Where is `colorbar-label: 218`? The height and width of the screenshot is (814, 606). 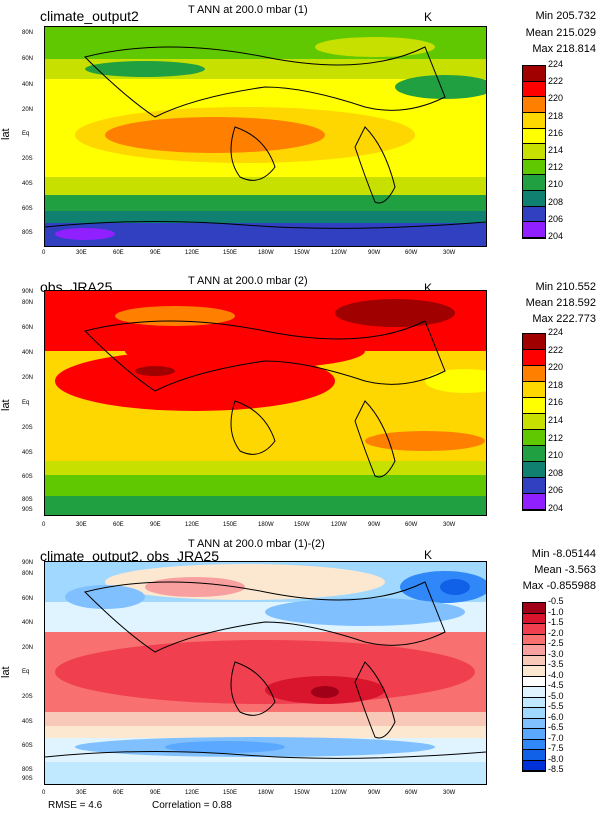
colorbar-label: 218 is located at coordinates (556, 115).